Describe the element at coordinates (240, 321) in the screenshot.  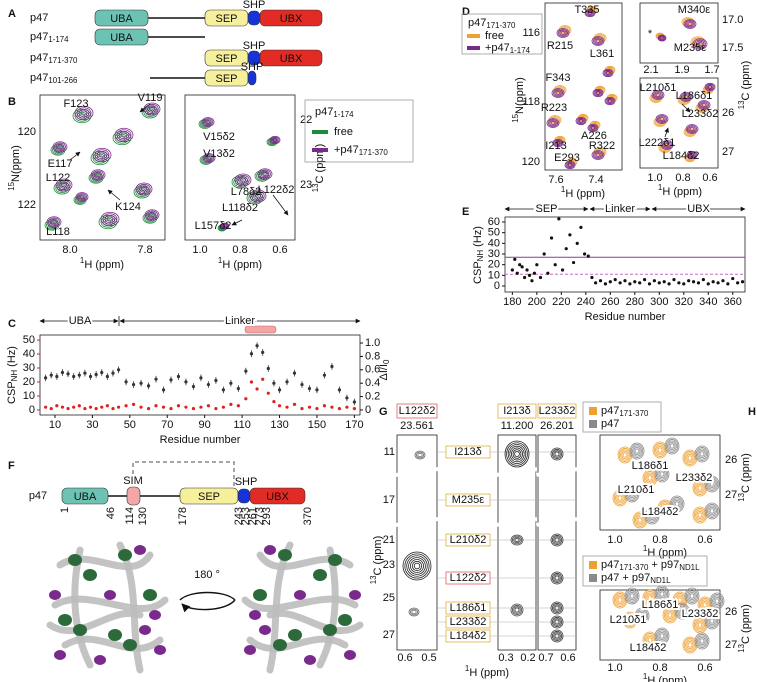
I see `domain-label: Linker` at that location.